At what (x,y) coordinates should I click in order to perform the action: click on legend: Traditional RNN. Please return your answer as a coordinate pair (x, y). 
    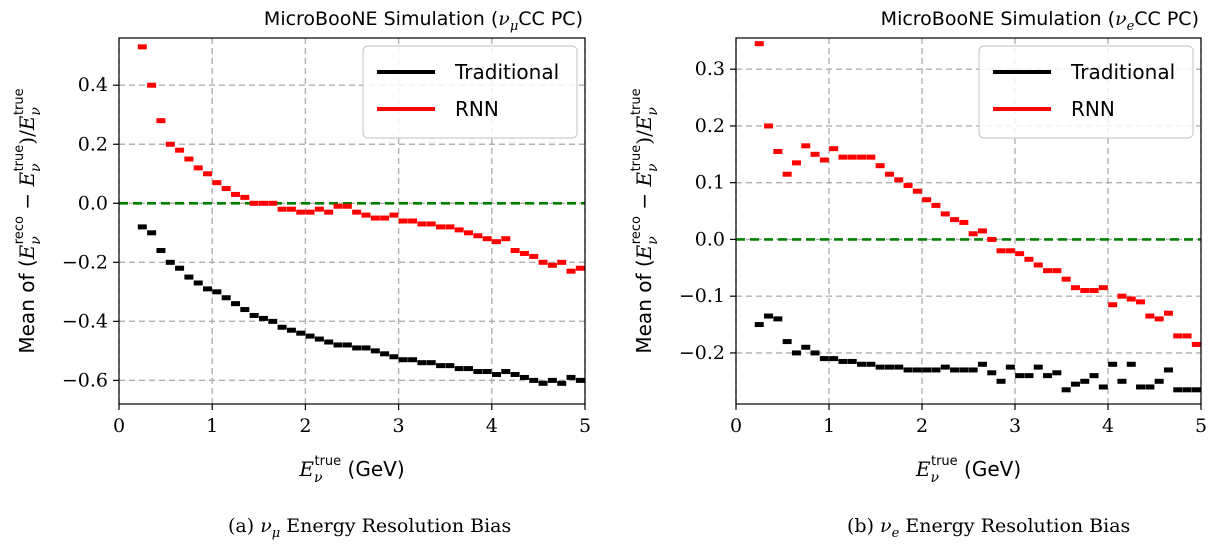
    Looking at the image, I should click on (470, 92).